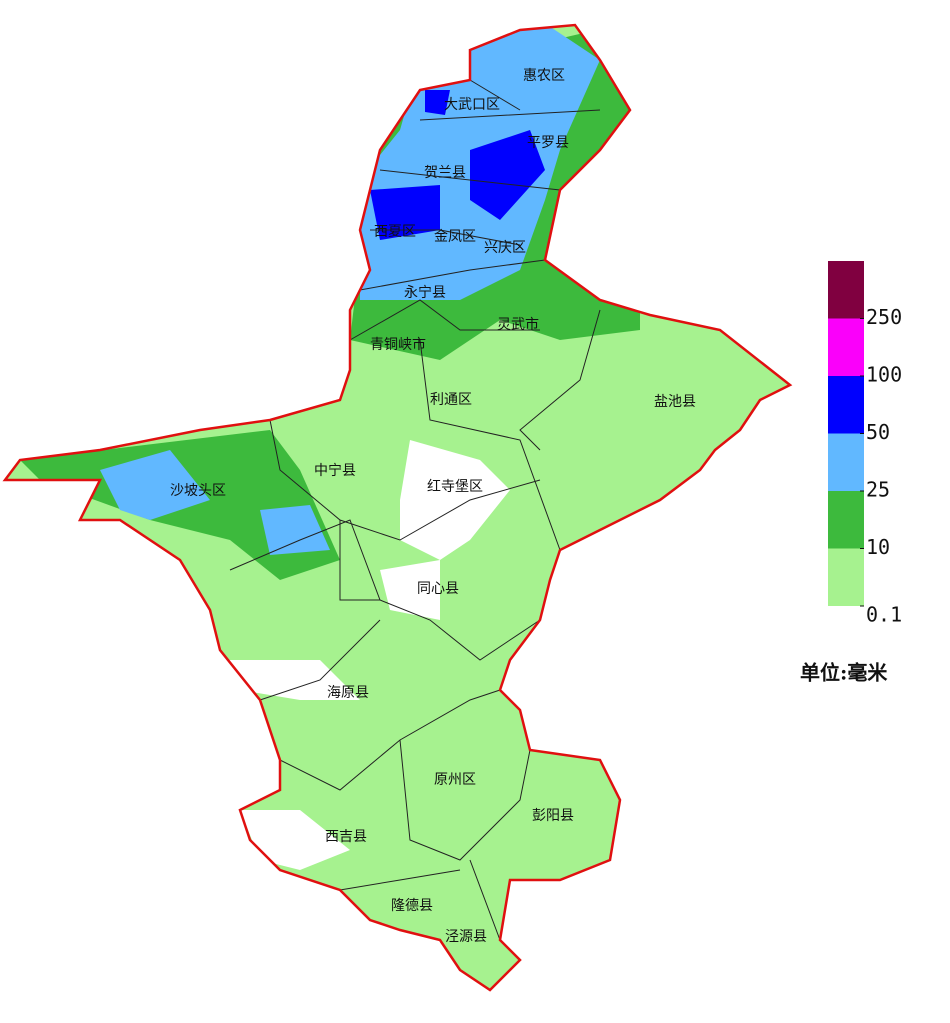 This screenshot has height=1023, width=950. Describe the element at coordinates (553, 816) in the screenshot. I see `region-label: 彭阳县` at that location.